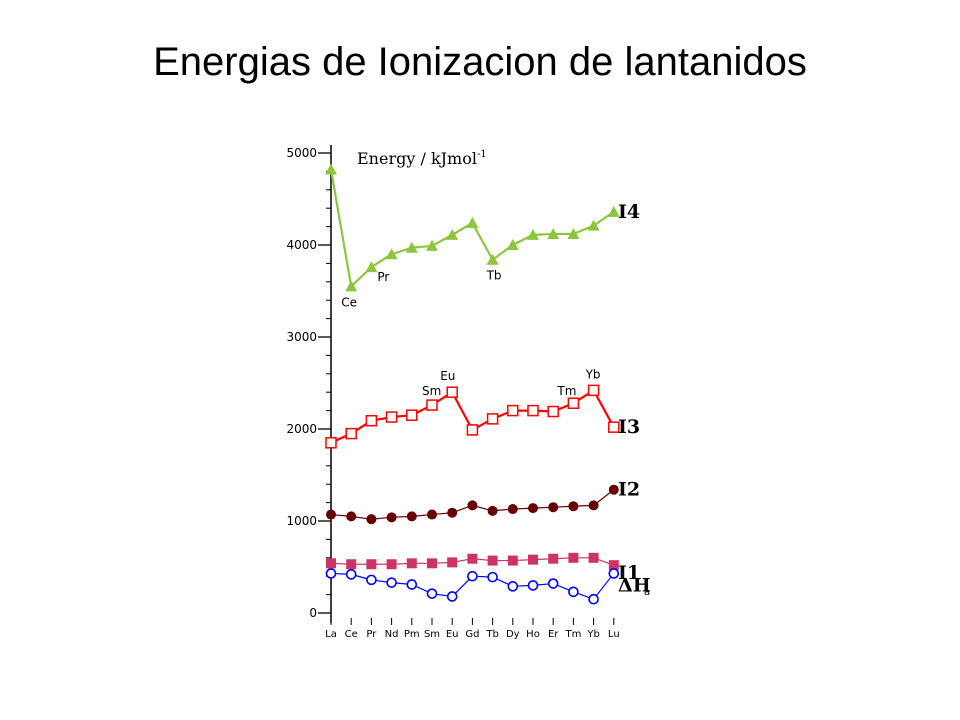 The height and width of the screenshot is (720, 960). What do you see at coordinates (472, 558) in the screenshot?
I see `point-i1-gd` at bounding box center [472, 558].